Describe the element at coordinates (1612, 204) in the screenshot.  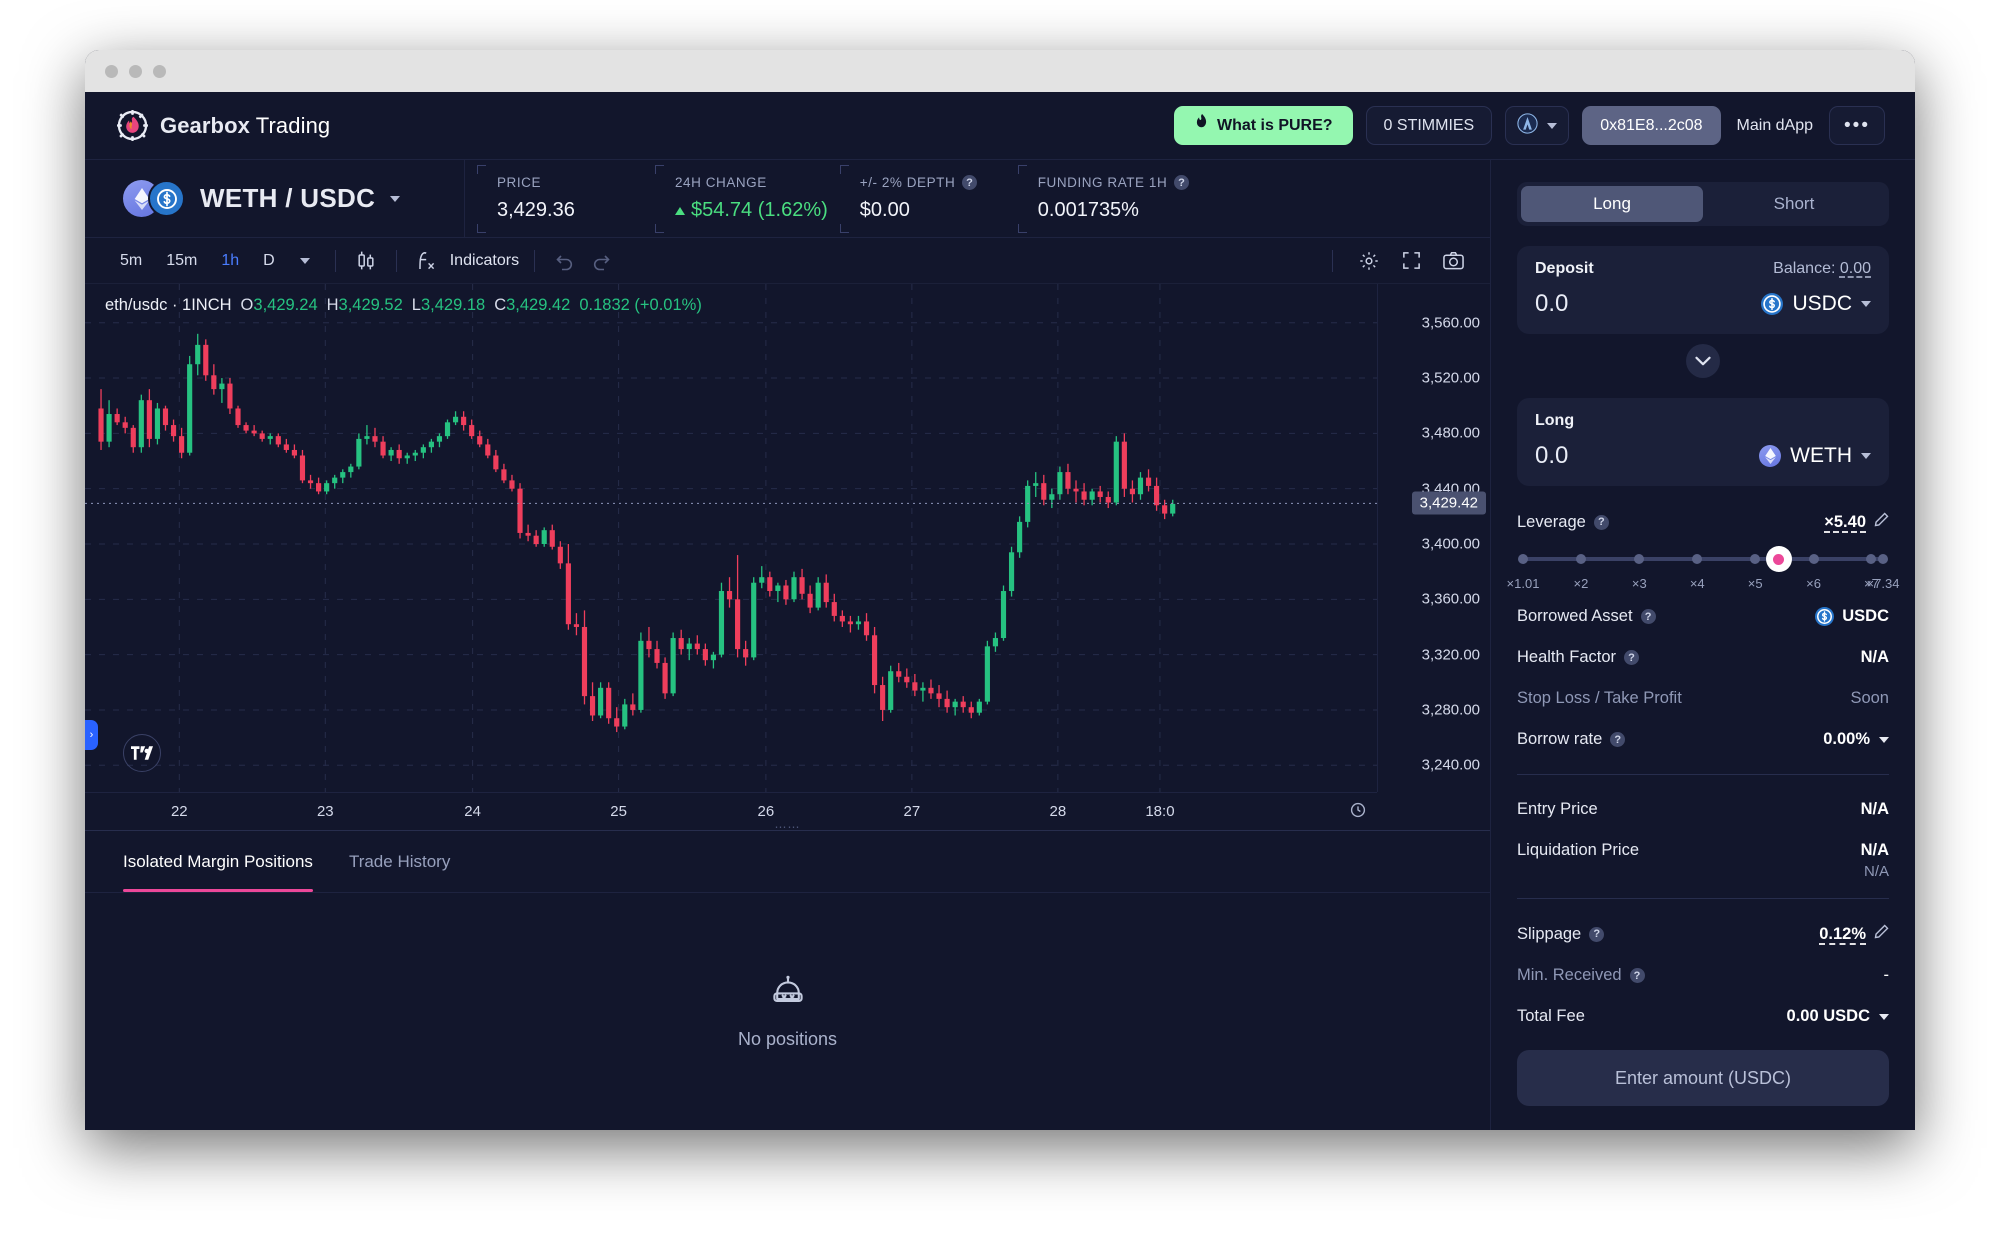
I see `side-long-button: Long` at that location.